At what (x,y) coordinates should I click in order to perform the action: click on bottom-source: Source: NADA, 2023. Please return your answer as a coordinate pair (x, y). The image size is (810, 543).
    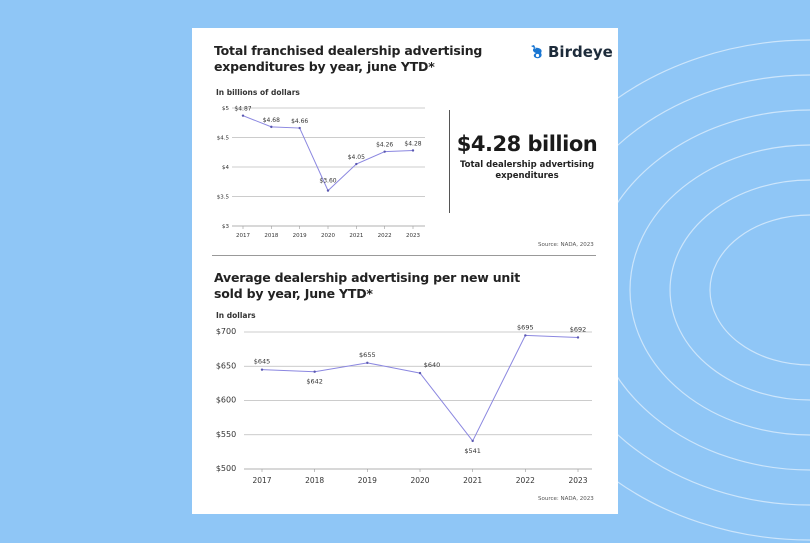
    Looking at the image, I should click on (566, 499).